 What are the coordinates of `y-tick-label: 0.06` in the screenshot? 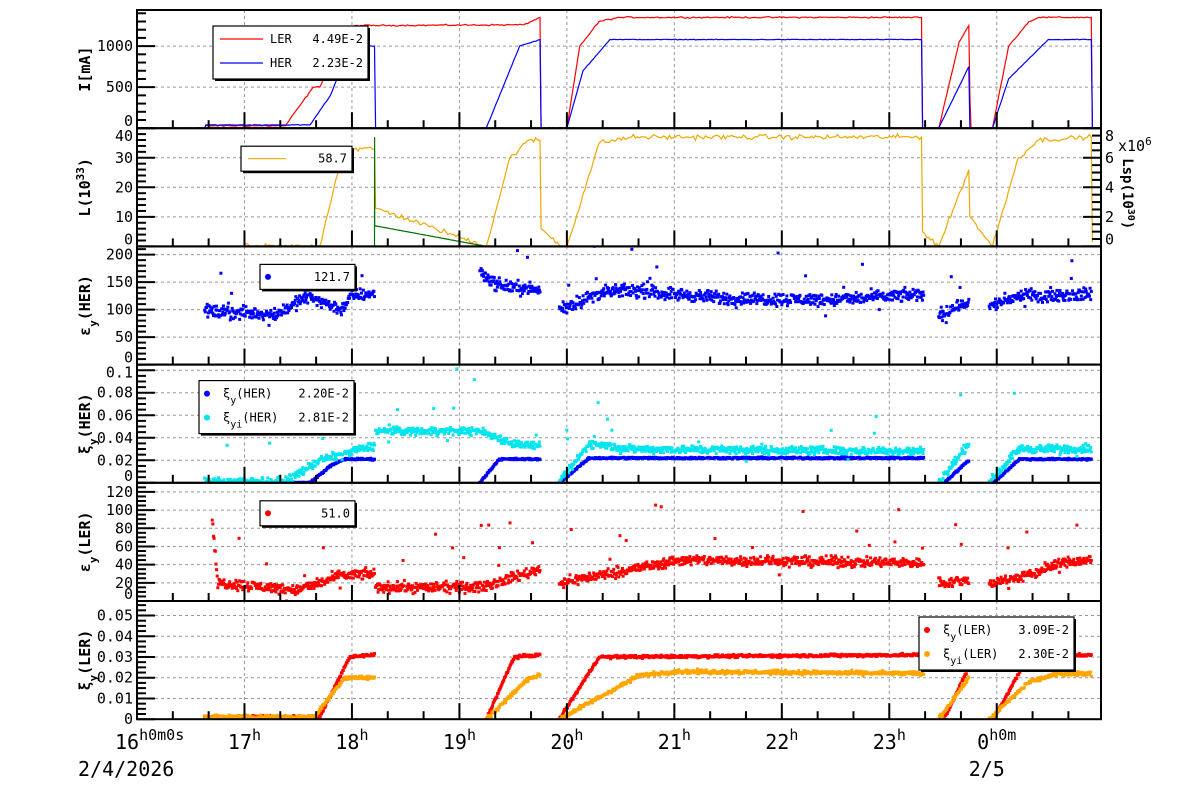 It's located at (115, 415).